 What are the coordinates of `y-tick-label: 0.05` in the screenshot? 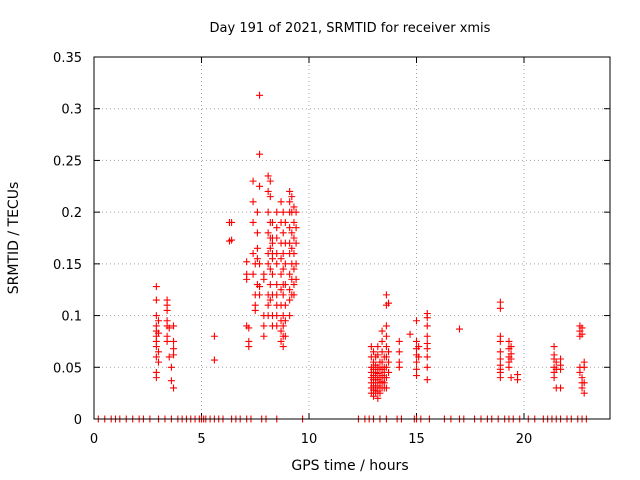 It's located at (67, 368).